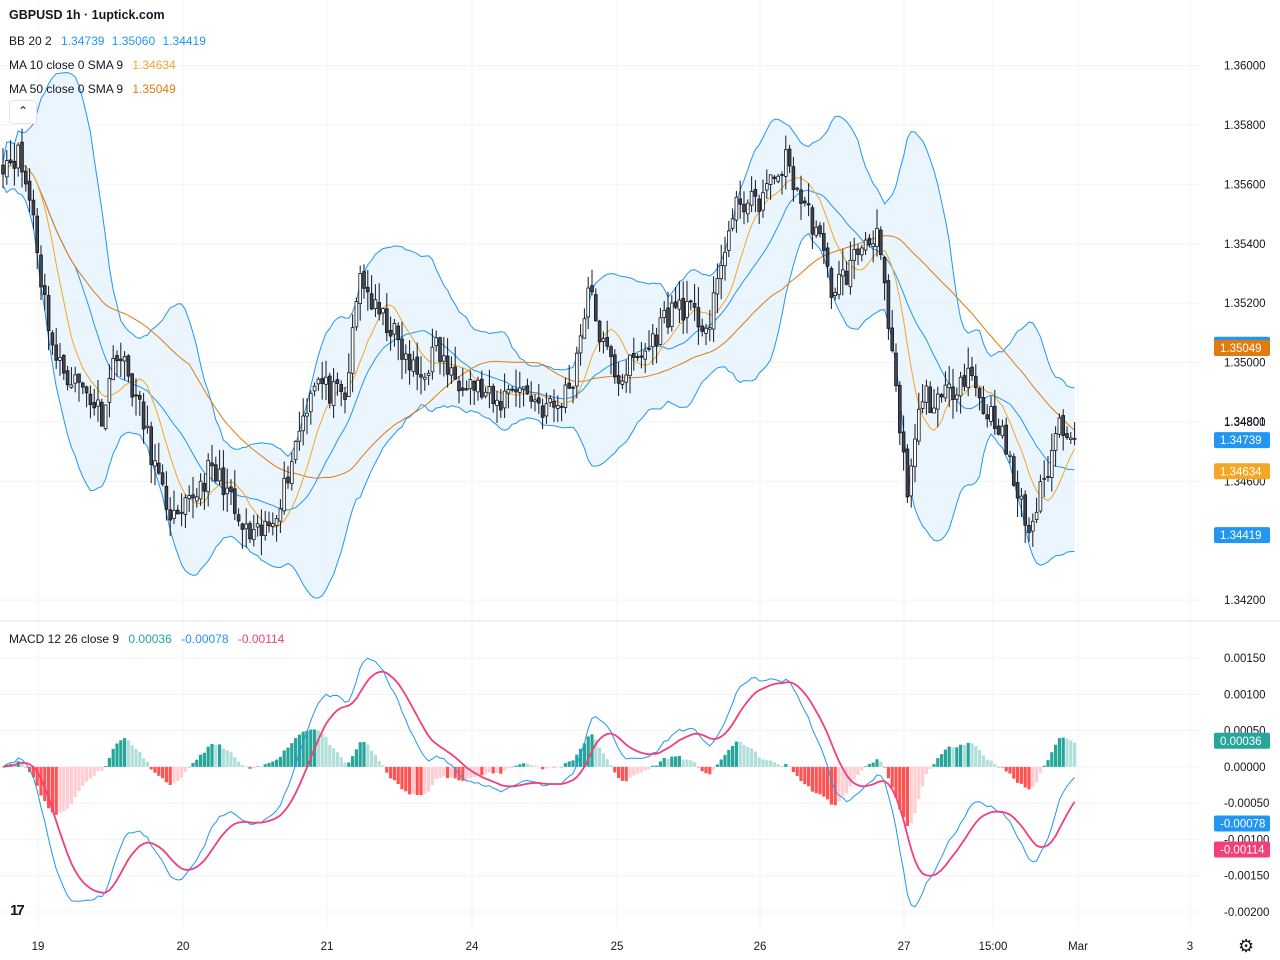  What do you see at coordinates (23, 112) in the screenshot?
I see `collapse-legend-button: ⌃` at bounding box center [23, 112].